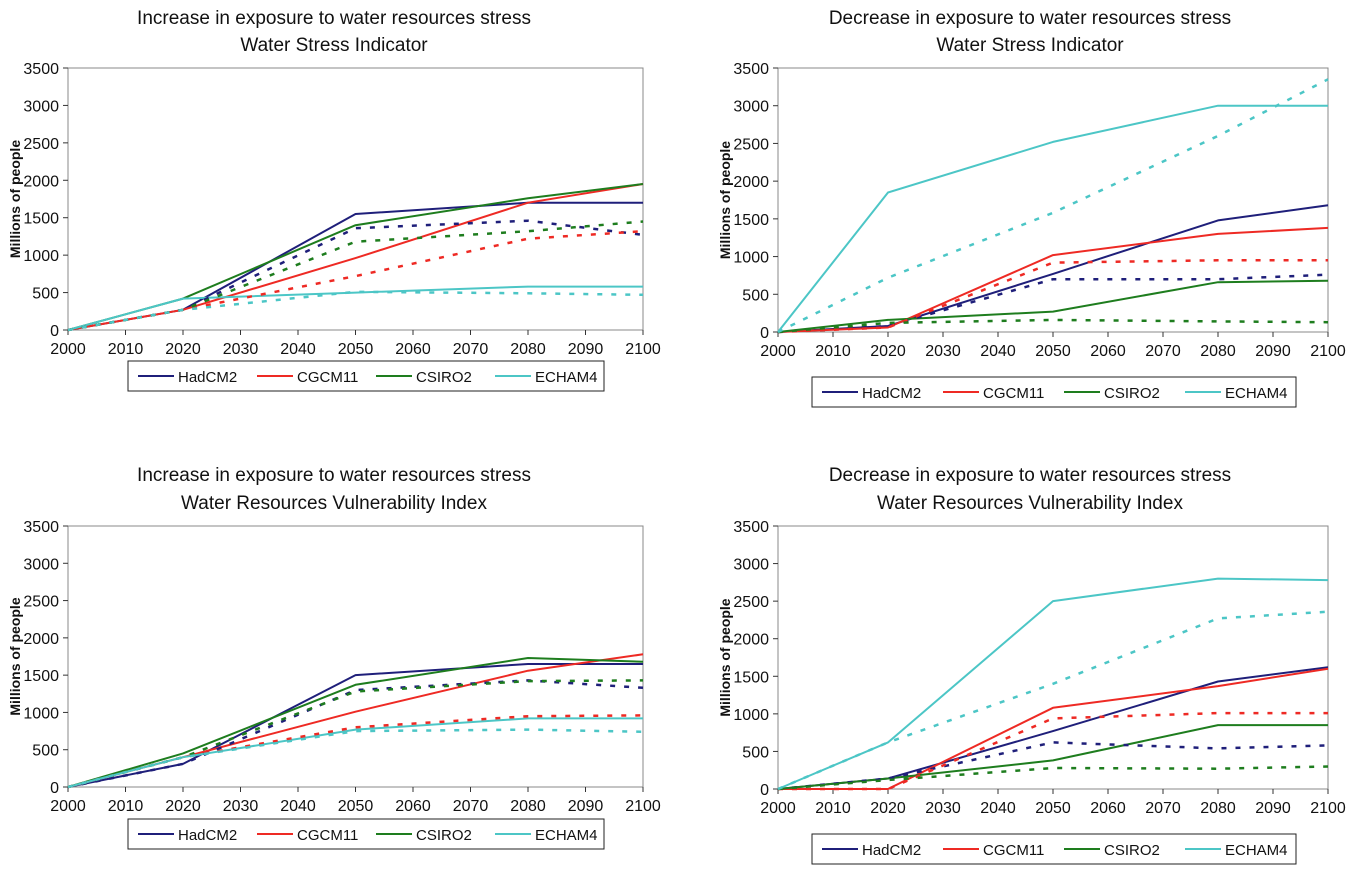 Image resolution: width=1365 pixels, height=876 pixels. I want to click on series-line-cgcm11-solid, so click(1053, 728).